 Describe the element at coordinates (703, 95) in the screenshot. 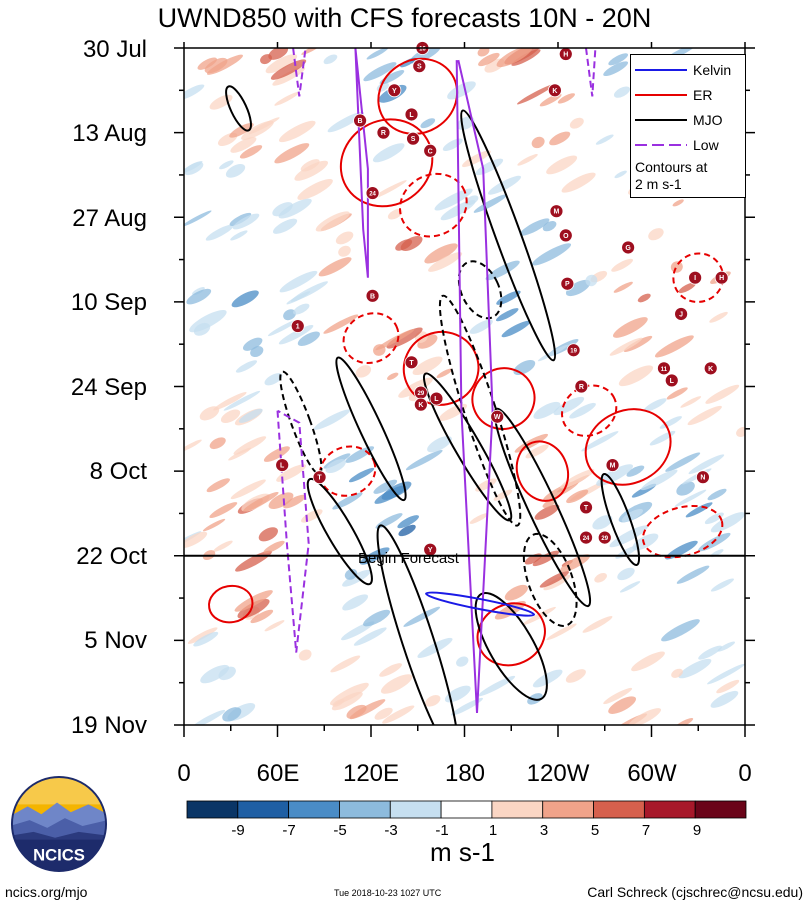

I see `legend-label: ER` at that location.